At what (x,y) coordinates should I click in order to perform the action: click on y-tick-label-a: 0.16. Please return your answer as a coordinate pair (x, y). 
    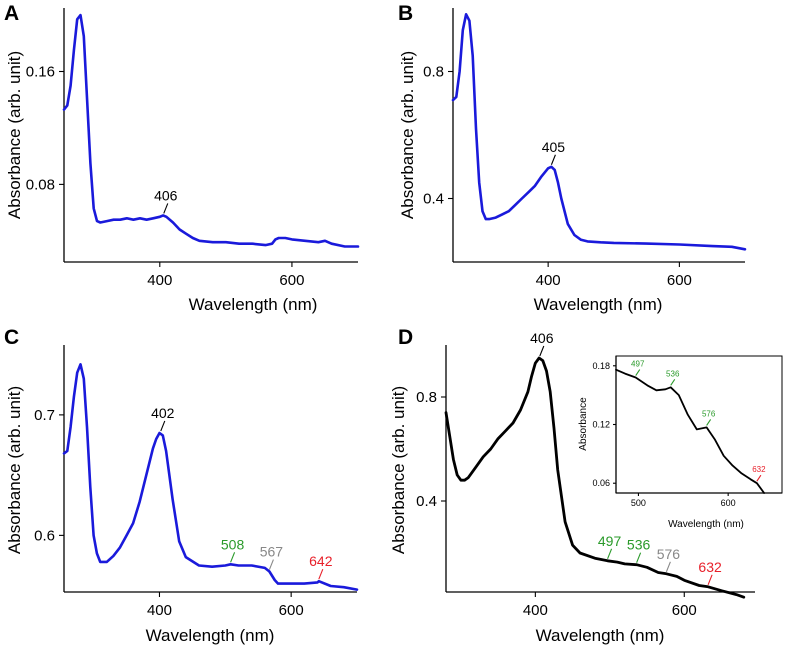
    Looking at the image, I should click on (40, 72).